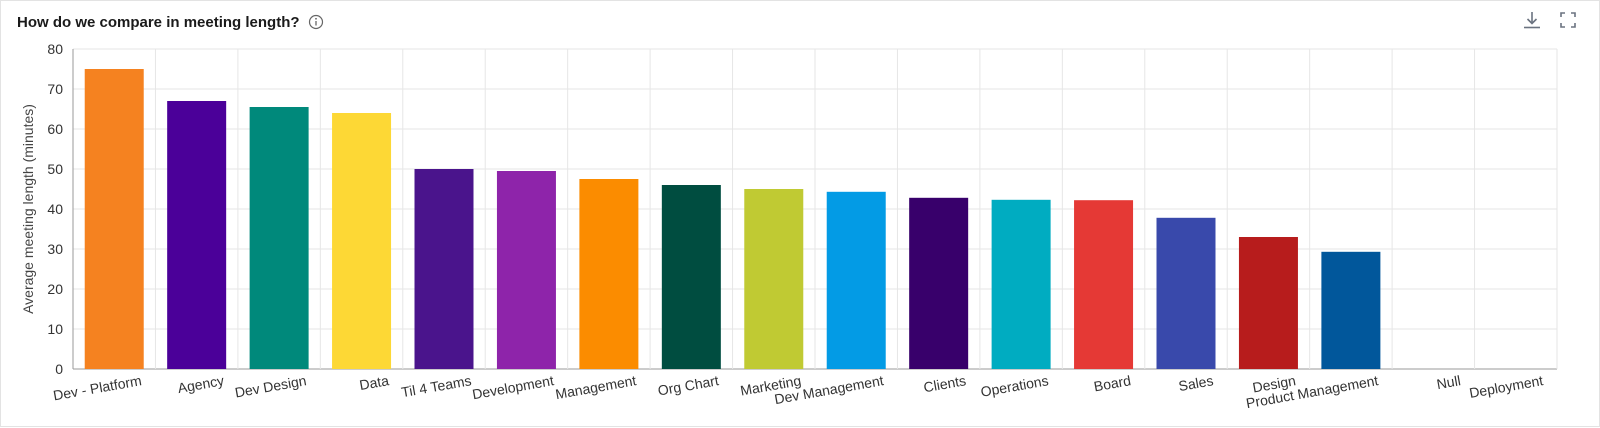  What do you see at coordinates (55, 169) in the screenshot?
I see `y-tick-label: 50` at bounding box center [55, 169].